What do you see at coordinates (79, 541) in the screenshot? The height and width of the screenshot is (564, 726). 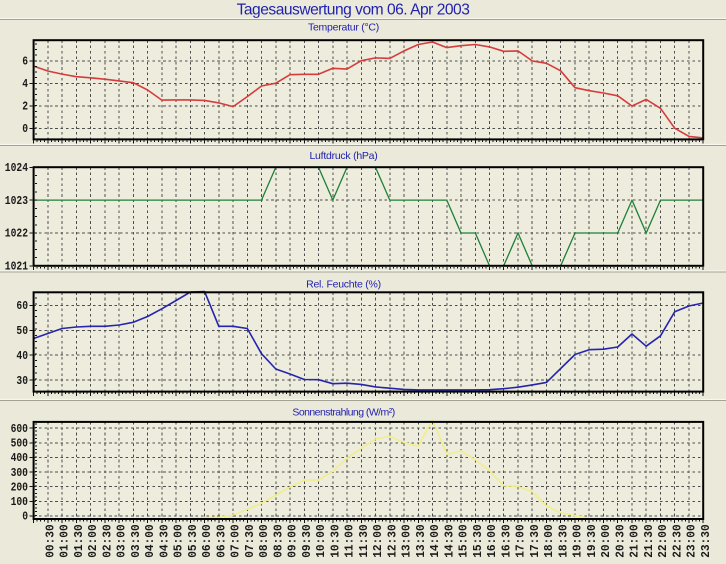 I see `svg-text: 01:30` at bounding box center [79, 541].